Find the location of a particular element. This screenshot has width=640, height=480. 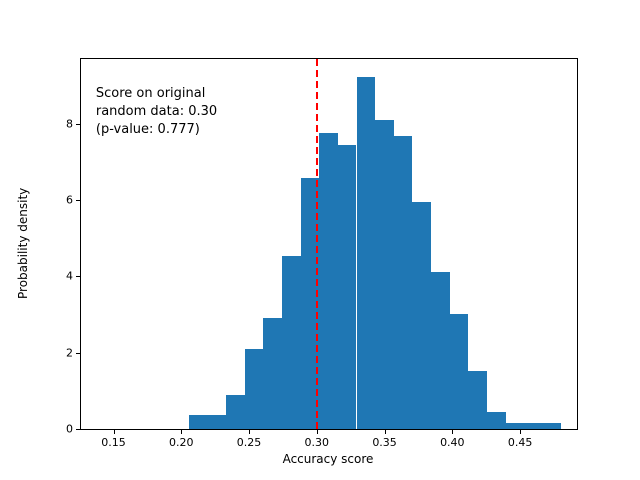

x-tick-label: 0.45 is located at coordinates (520, 442).